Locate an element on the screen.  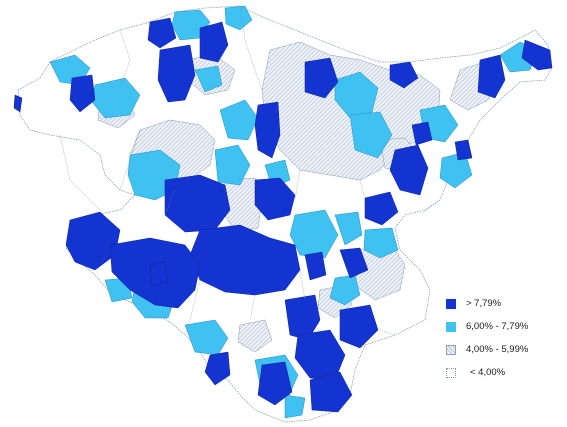
legend-label-mid-high: 6,00% - 7,79% is located at coordinates (497, 326).